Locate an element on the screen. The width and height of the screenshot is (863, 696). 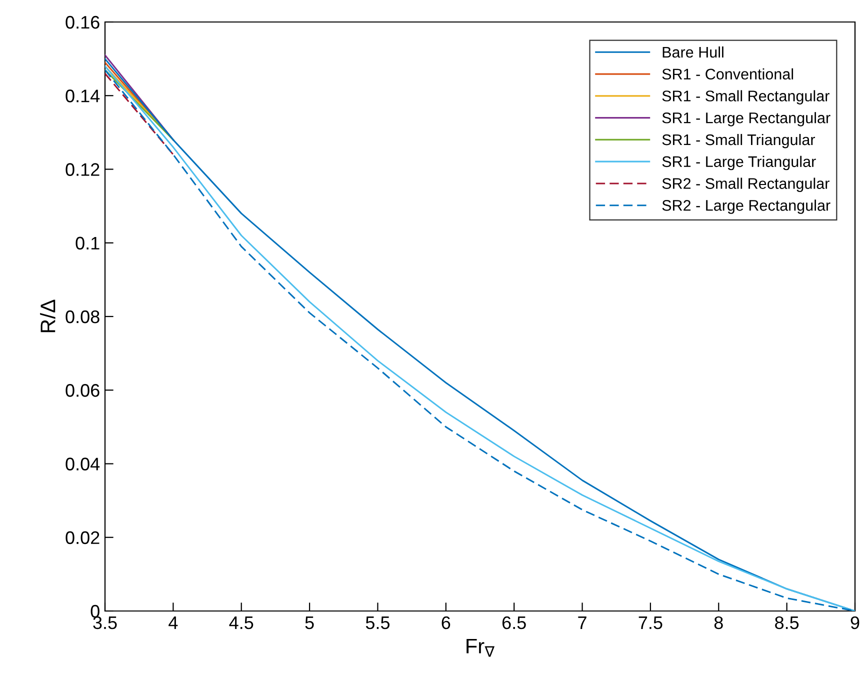
legend-label: SR1 - Small Rectangular is located at coordinates (746, 97).